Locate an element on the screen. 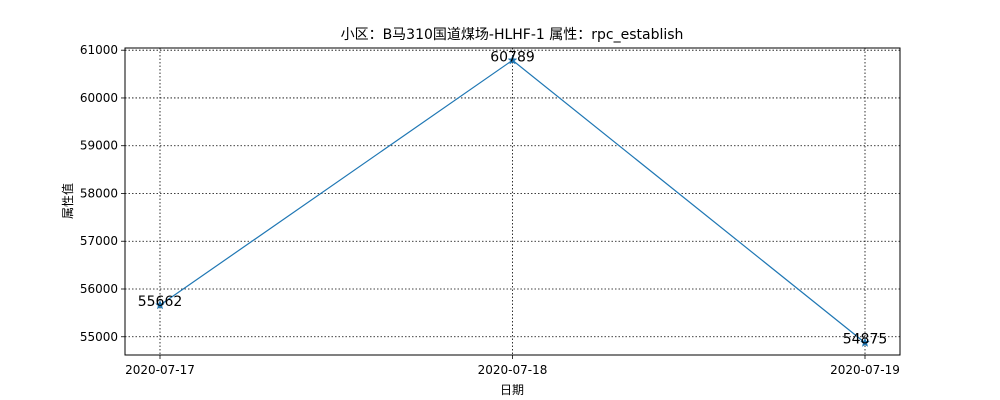 Image resolution: width=1000 pixels, height=400 pixels. y-tick-label: 55000 is located at coordinates (99, 337).